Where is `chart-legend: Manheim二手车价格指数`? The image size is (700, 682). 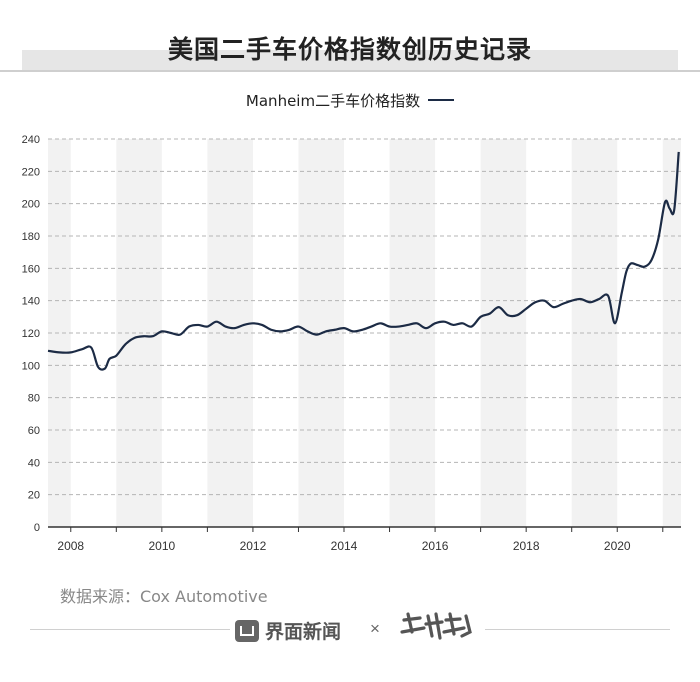 chart-legend: Manheim二手车价格指数 is located at coordinates (350, 100).